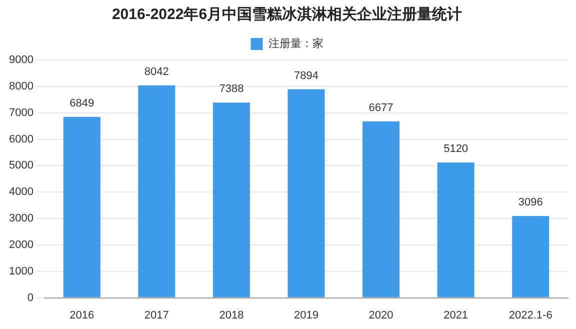  Describe the element at coordinates (30, 298) in the screenshot. I see `y-tick-label: 0` at that location.